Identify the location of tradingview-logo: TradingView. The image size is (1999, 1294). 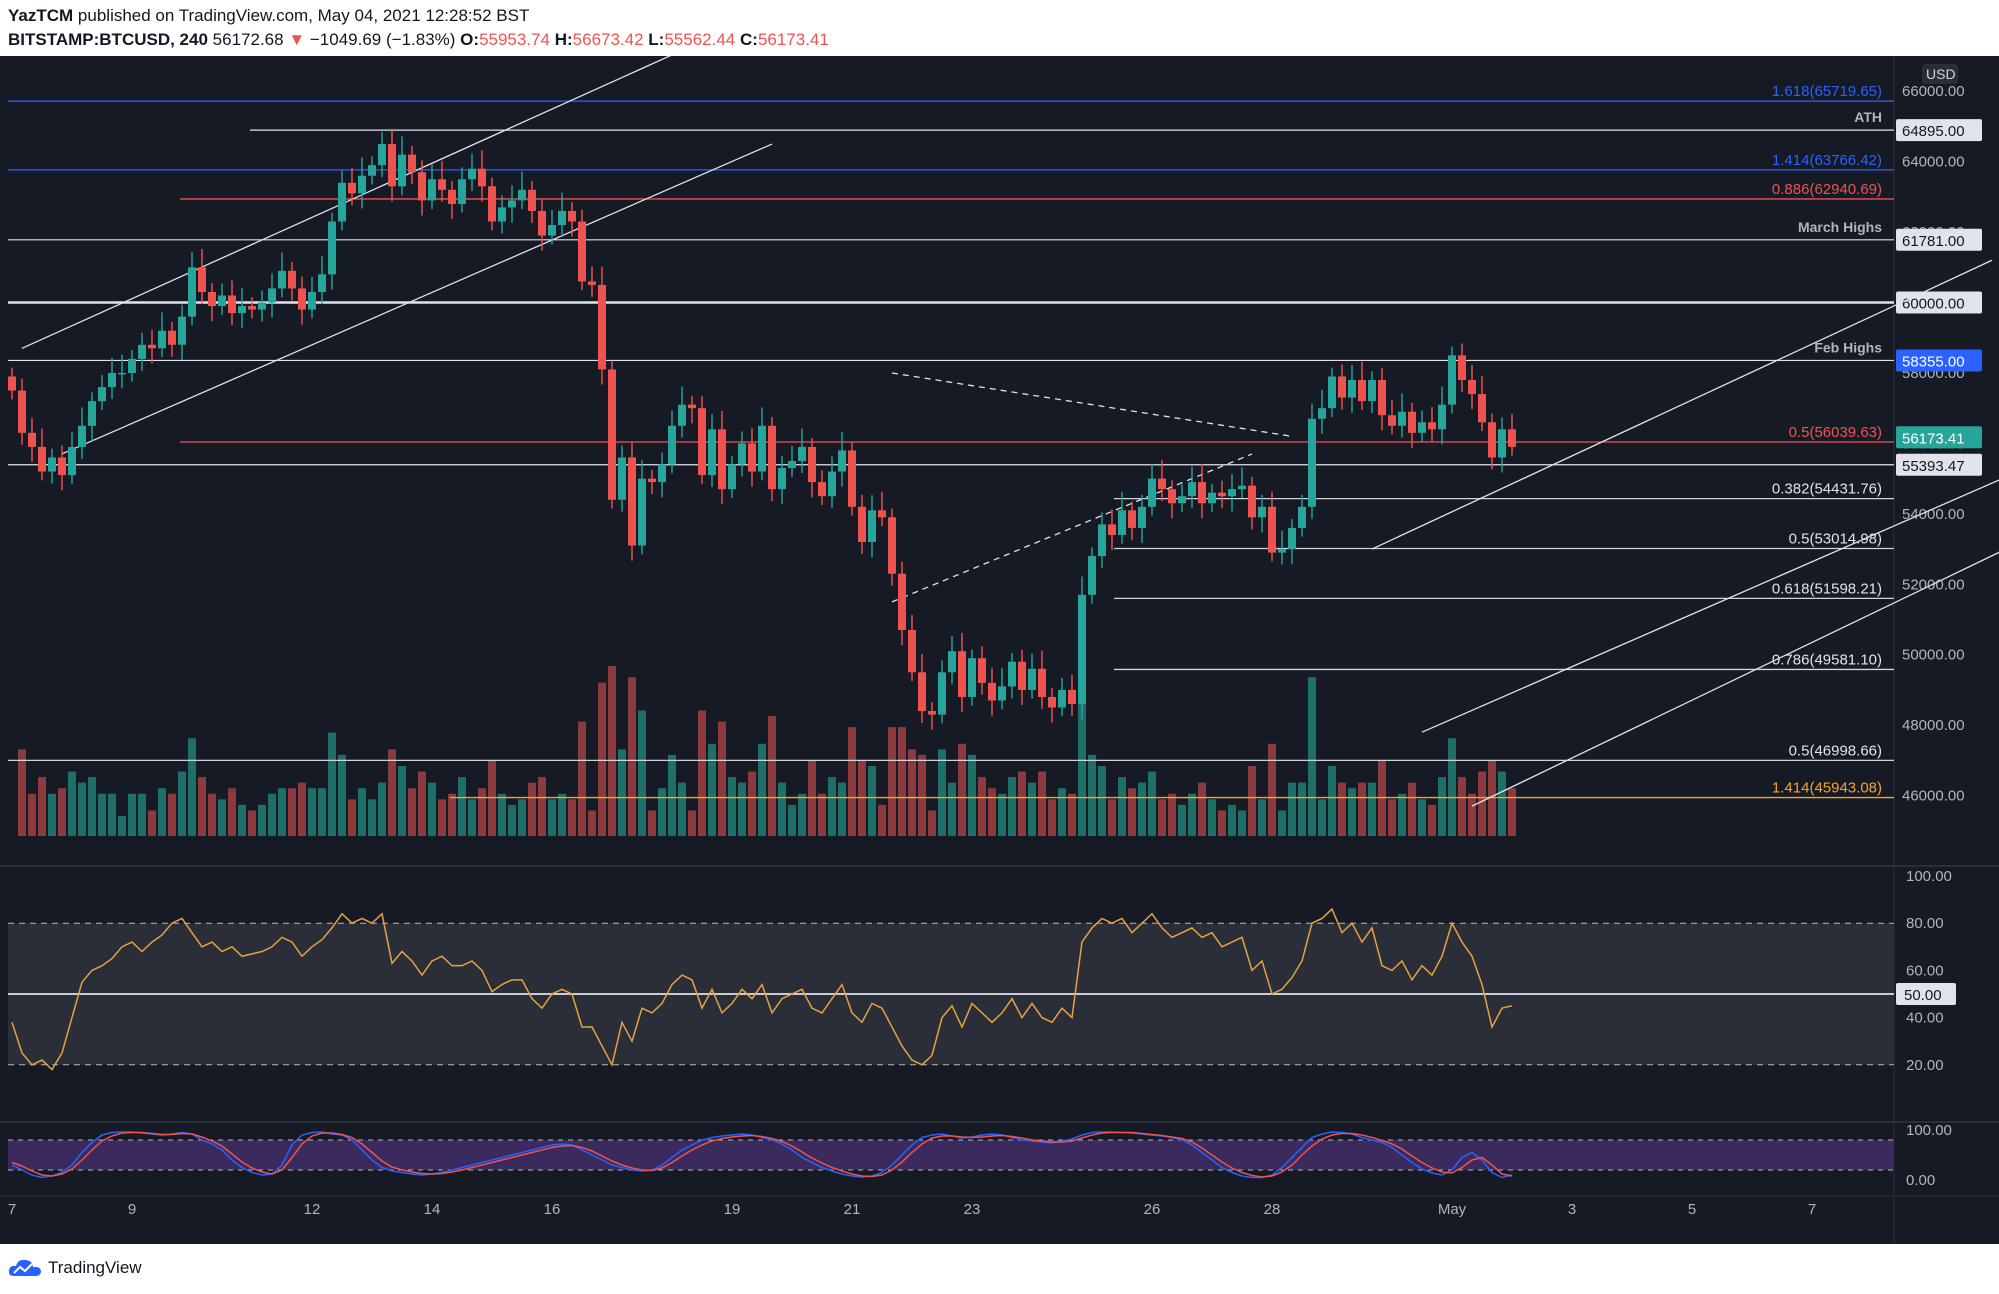
(75, 1268).